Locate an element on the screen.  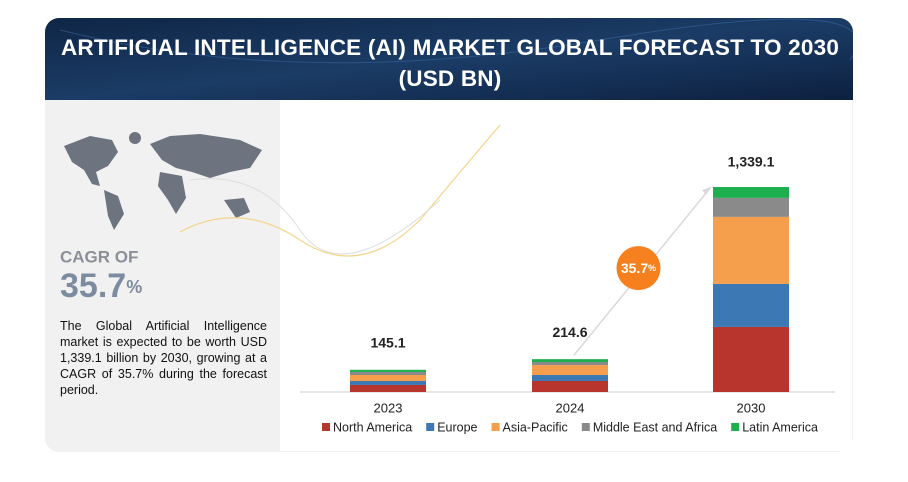
x-tick-label: 2030 is located at coordinates (751, 407).